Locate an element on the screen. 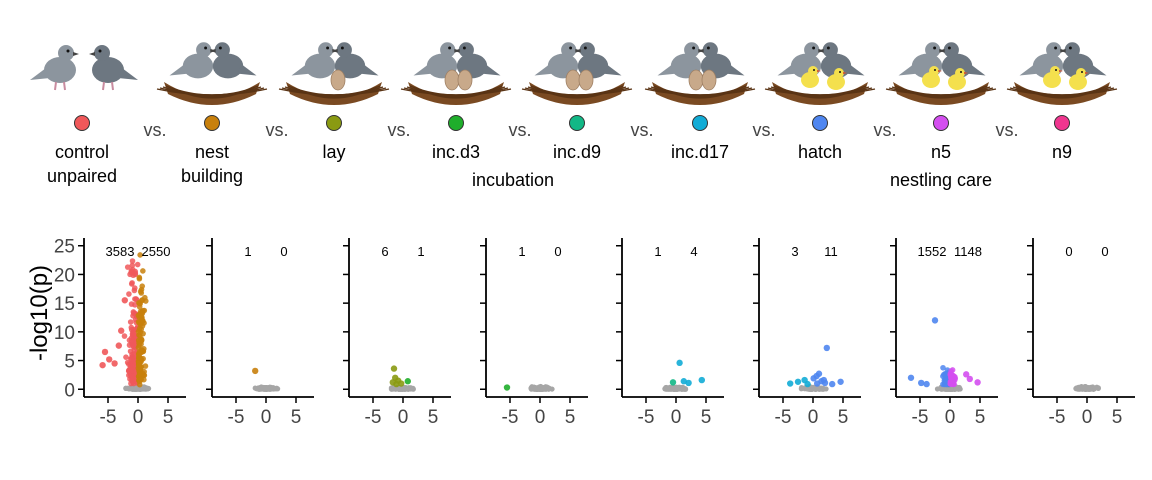 The width and height of the screenshot is (1152, 480). stage-hatch: hatch is located at coordinates (820, 102).